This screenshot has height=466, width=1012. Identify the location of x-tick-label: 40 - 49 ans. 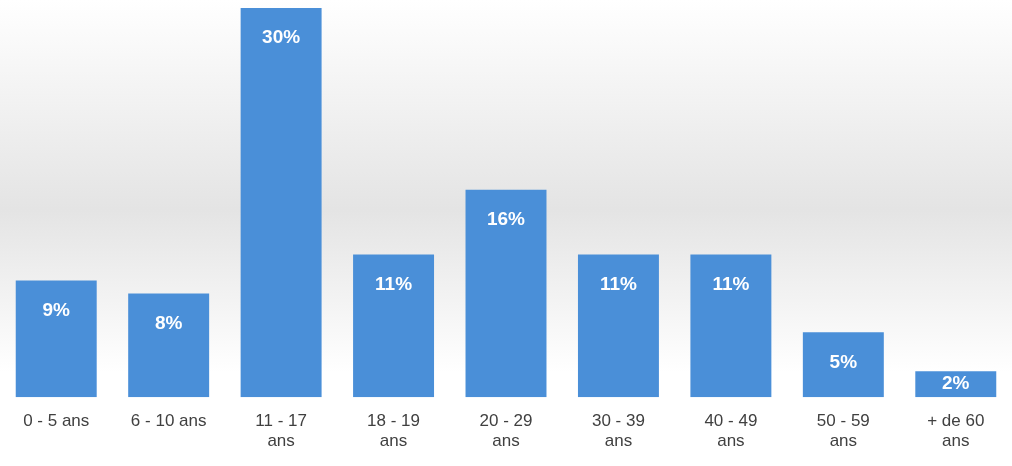
(731, 431).